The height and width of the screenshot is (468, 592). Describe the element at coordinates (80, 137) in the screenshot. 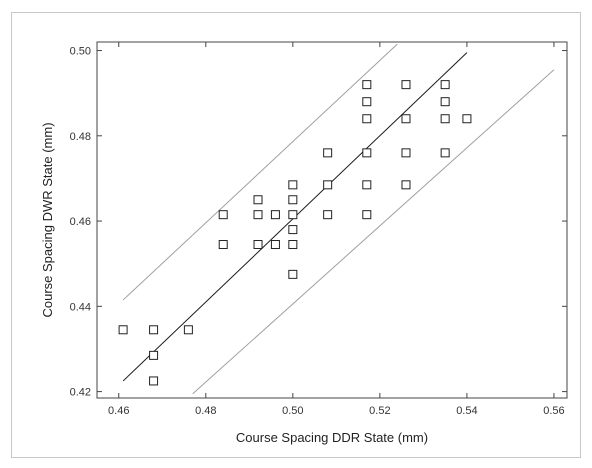

I see `y-tick-label: 0.48` at that location.